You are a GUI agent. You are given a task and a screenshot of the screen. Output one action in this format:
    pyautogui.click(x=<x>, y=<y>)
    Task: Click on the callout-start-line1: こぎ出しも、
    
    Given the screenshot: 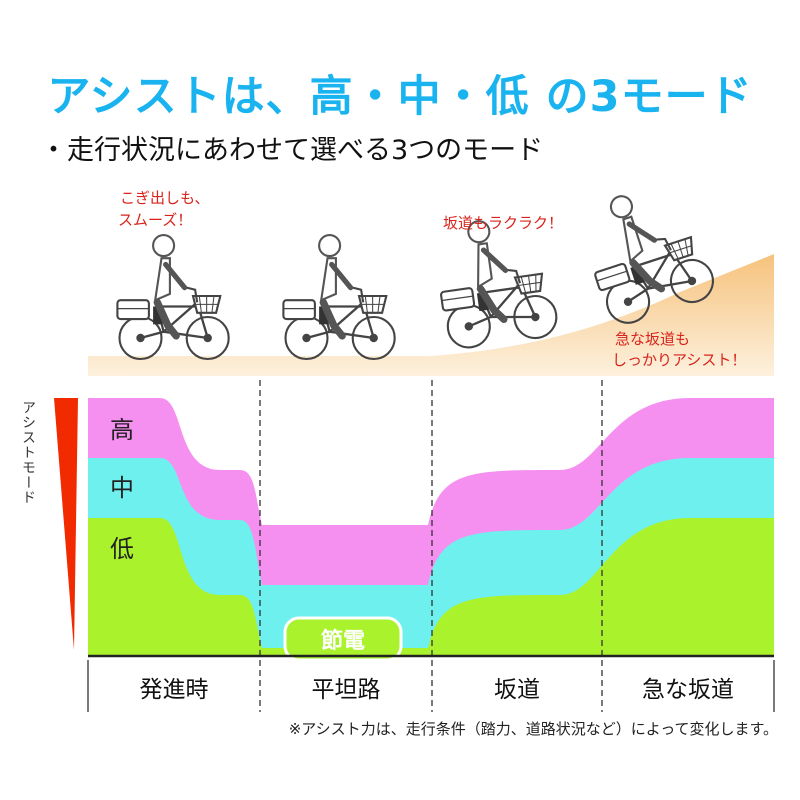 What is the action you would take?
    pyautogui.click(x=165, y=198)
    